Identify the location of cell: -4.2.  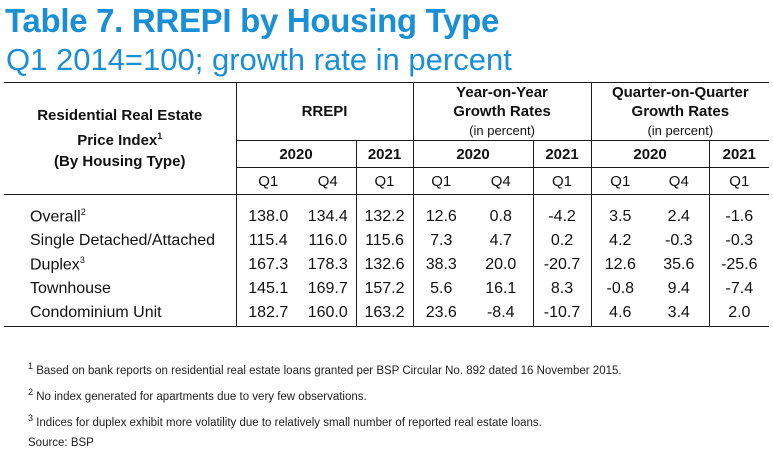
(562, 216).